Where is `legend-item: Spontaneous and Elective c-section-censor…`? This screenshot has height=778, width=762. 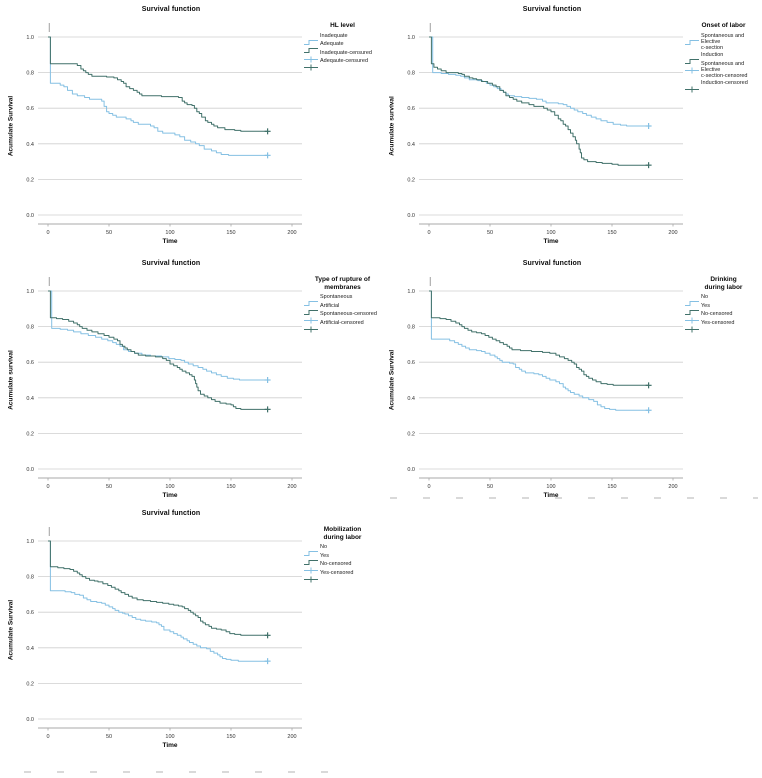
legend-item: Spontaneous and Elective c-section-censor… is located at coordinates (723, 70).